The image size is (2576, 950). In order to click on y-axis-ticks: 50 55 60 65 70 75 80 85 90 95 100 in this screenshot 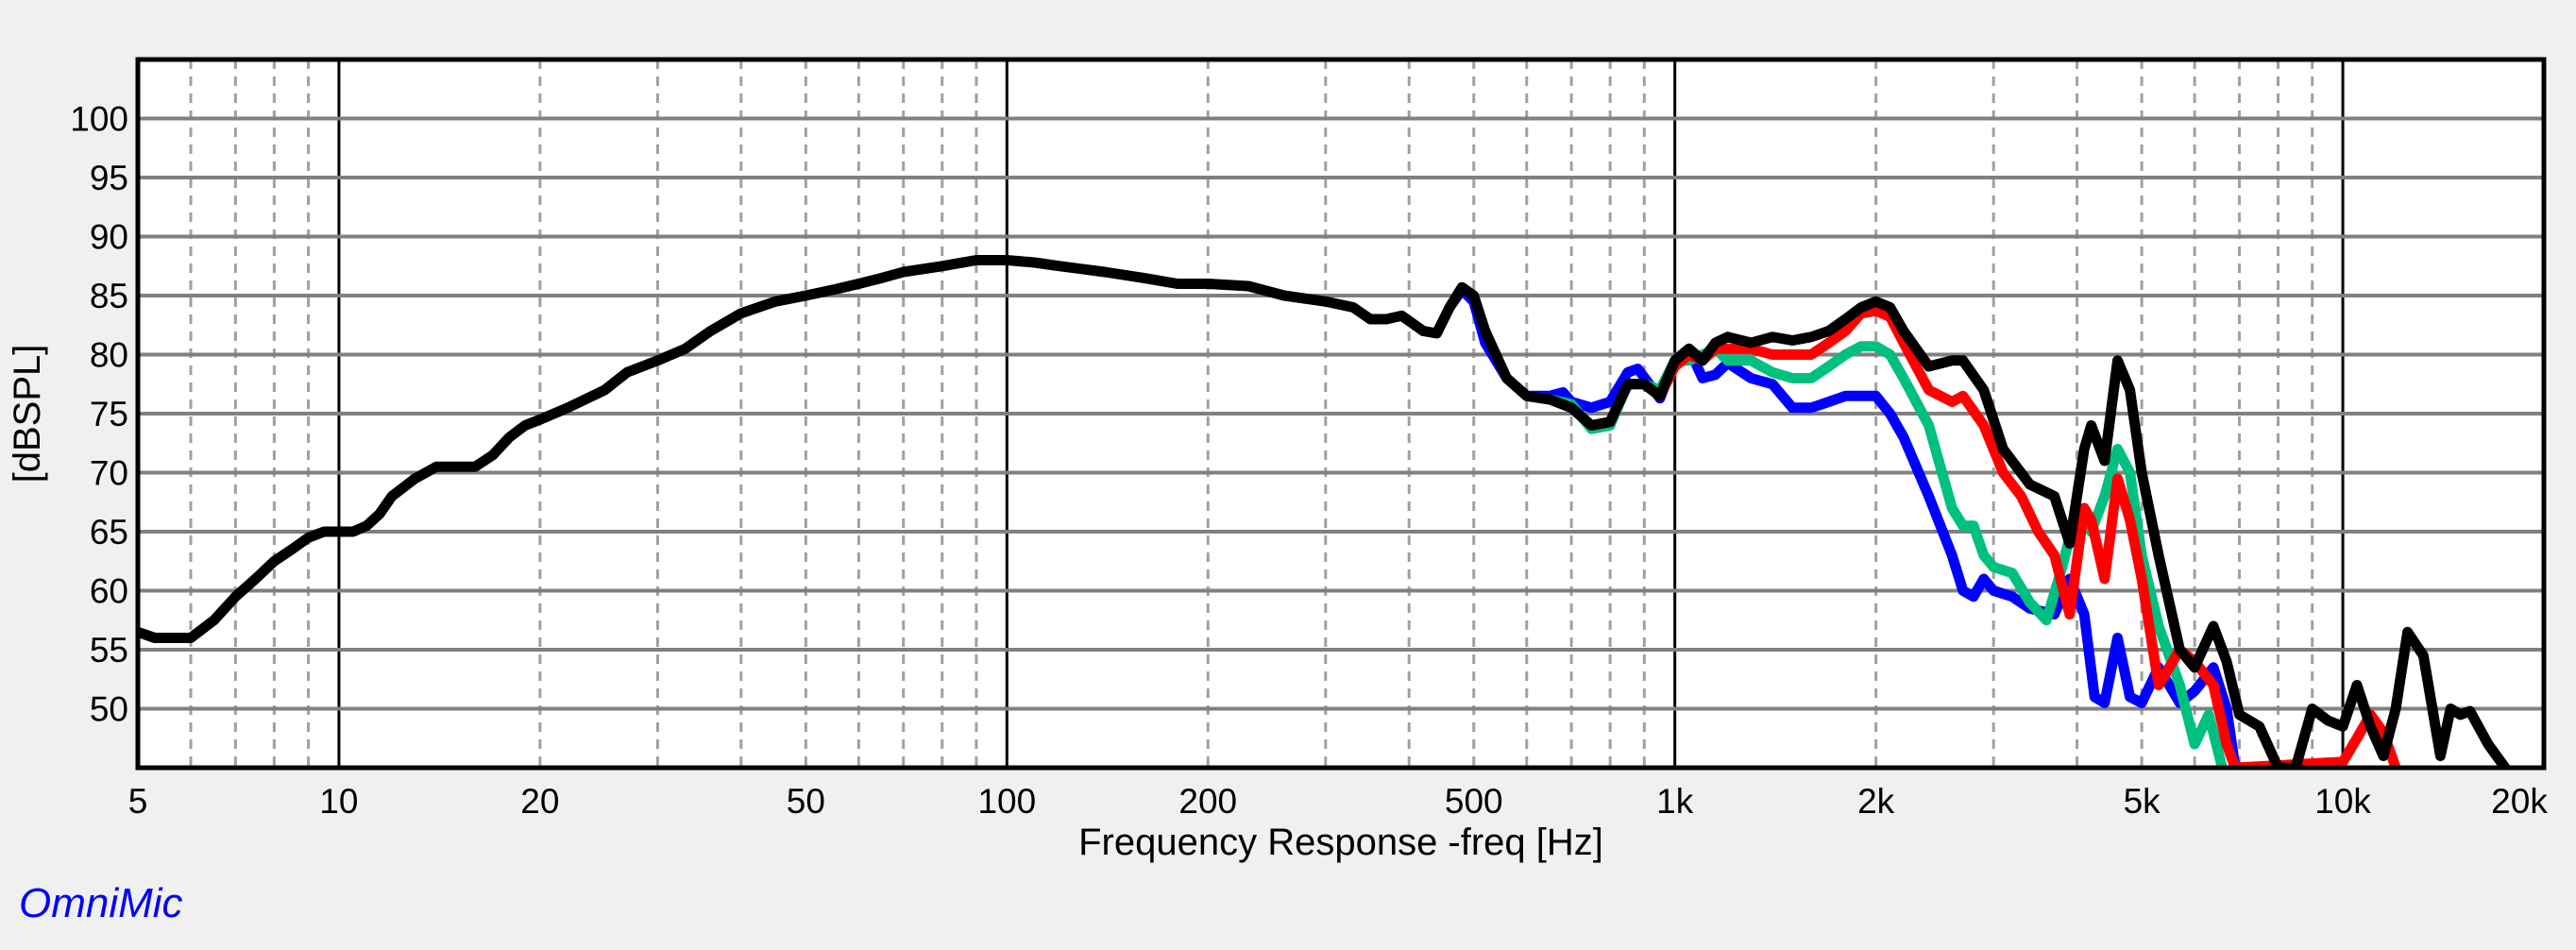, I will do `click(99, 414)`.